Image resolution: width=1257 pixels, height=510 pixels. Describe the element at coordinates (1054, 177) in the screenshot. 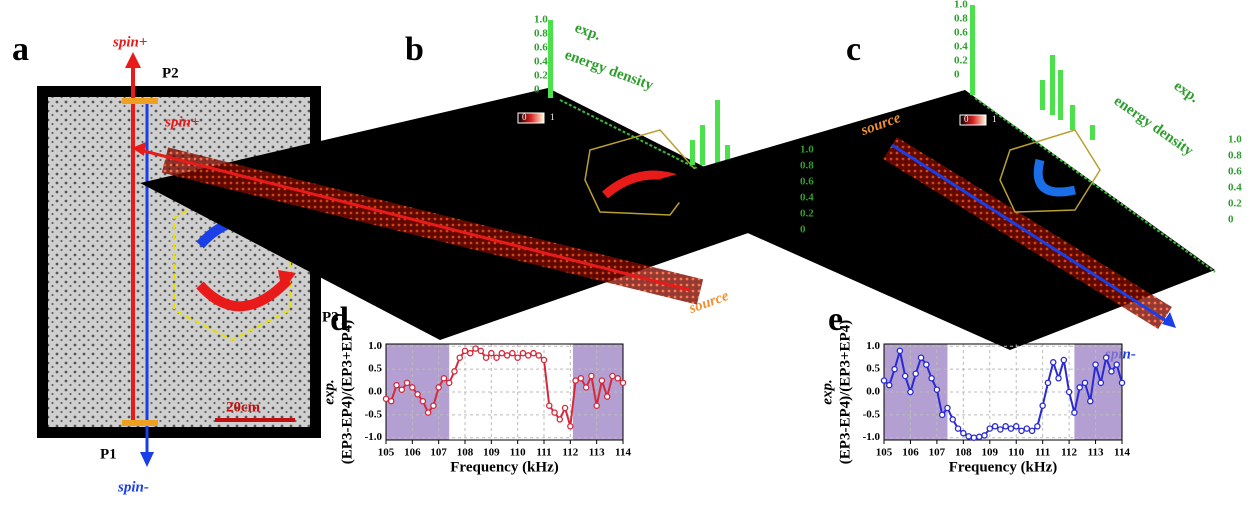

I see `arrow-blue` at that location.